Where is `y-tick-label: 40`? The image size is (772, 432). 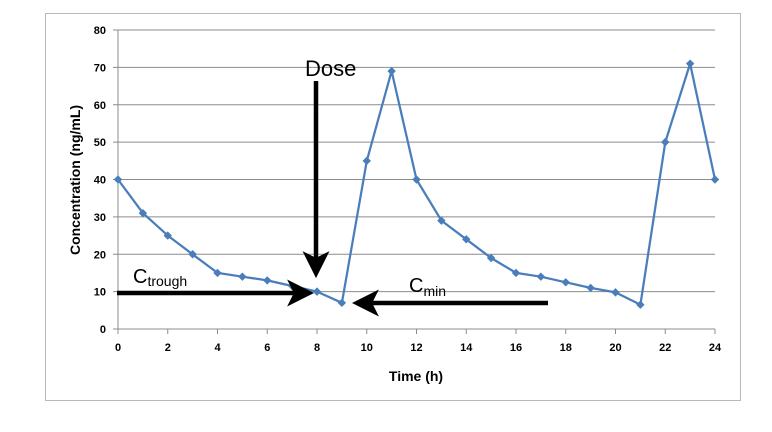 y-tick-label: 40 is located at coordinates (100, 181).